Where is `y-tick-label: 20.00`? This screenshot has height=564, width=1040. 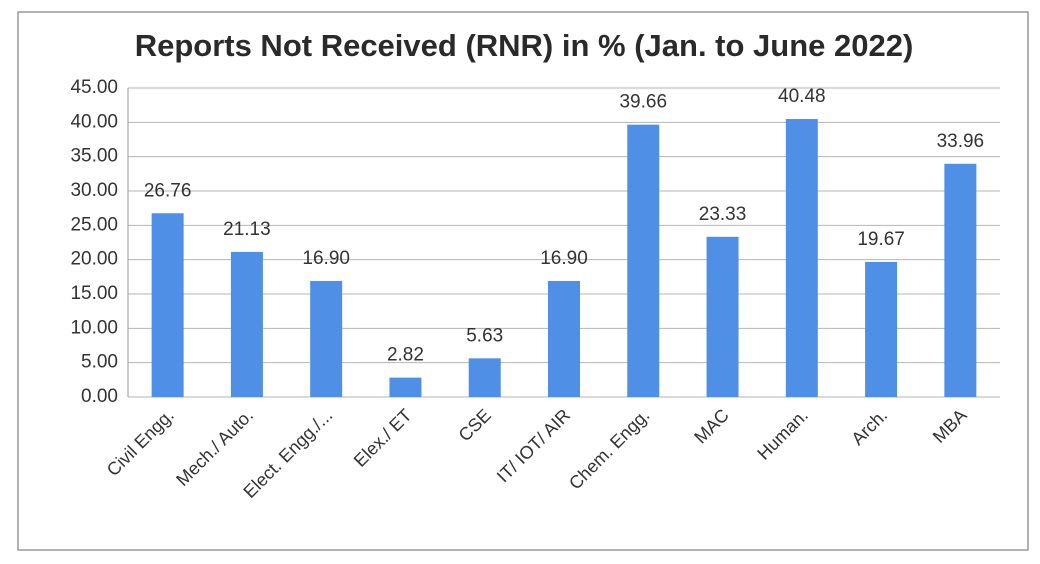
y-tick-label: 20.00 is located at coordinates (94, 259).